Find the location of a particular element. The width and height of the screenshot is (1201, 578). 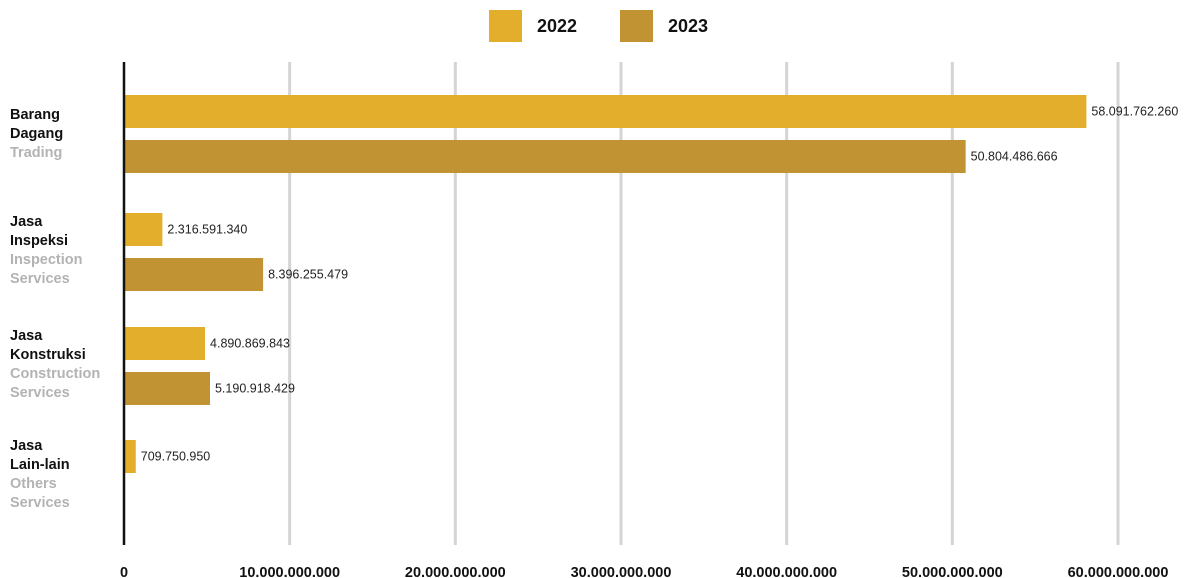

x-tick-label: 30.000.000.000 is located at coordinates (621, 571).